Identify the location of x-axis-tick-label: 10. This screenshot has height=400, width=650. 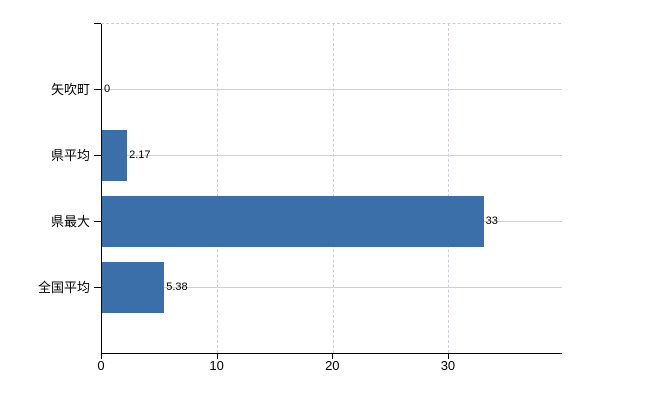
(216, 365).